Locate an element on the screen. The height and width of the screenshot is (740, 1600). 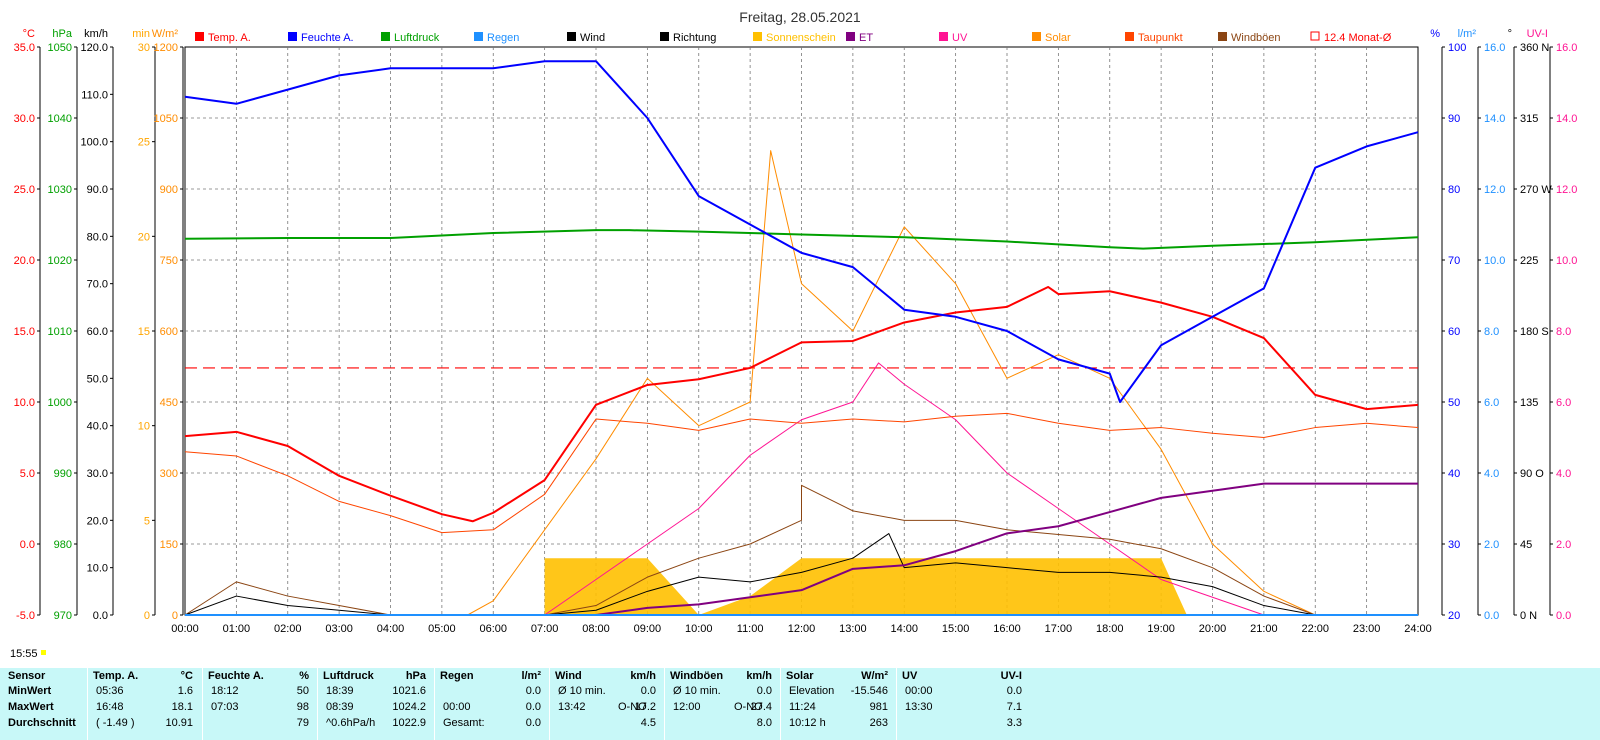
y-tick-label: 45 is located at coordinates (1526, 545).